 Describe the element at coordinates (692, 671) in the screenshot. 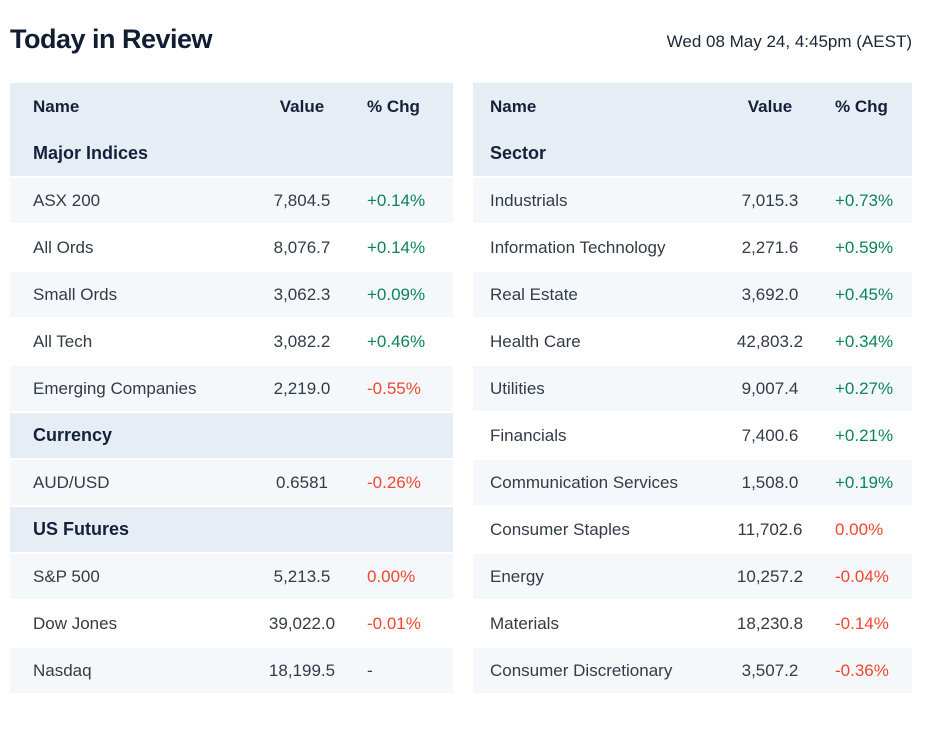

I see `table-row: Consumer Discretionary 3,507.2 -0.36%` at that location.